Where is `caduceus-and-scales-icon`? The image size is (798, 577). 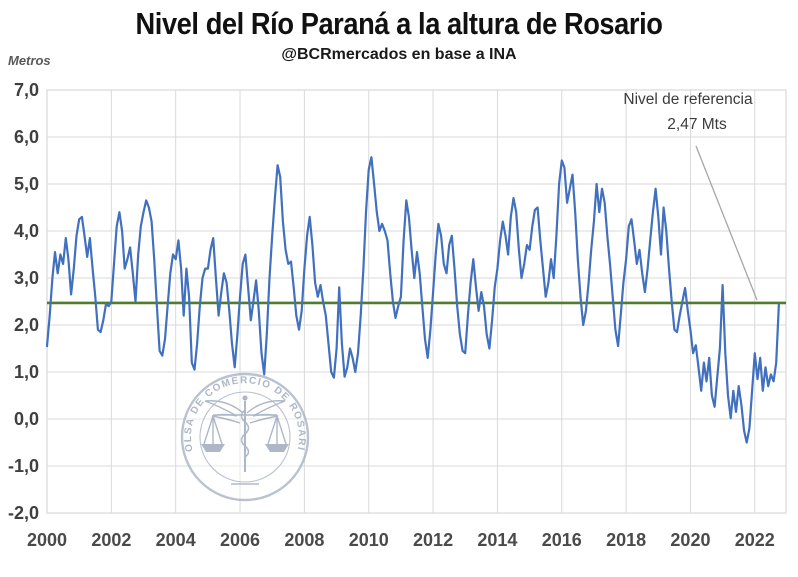
caduceus-and-scales-icon is located at coordinates (245, 440).